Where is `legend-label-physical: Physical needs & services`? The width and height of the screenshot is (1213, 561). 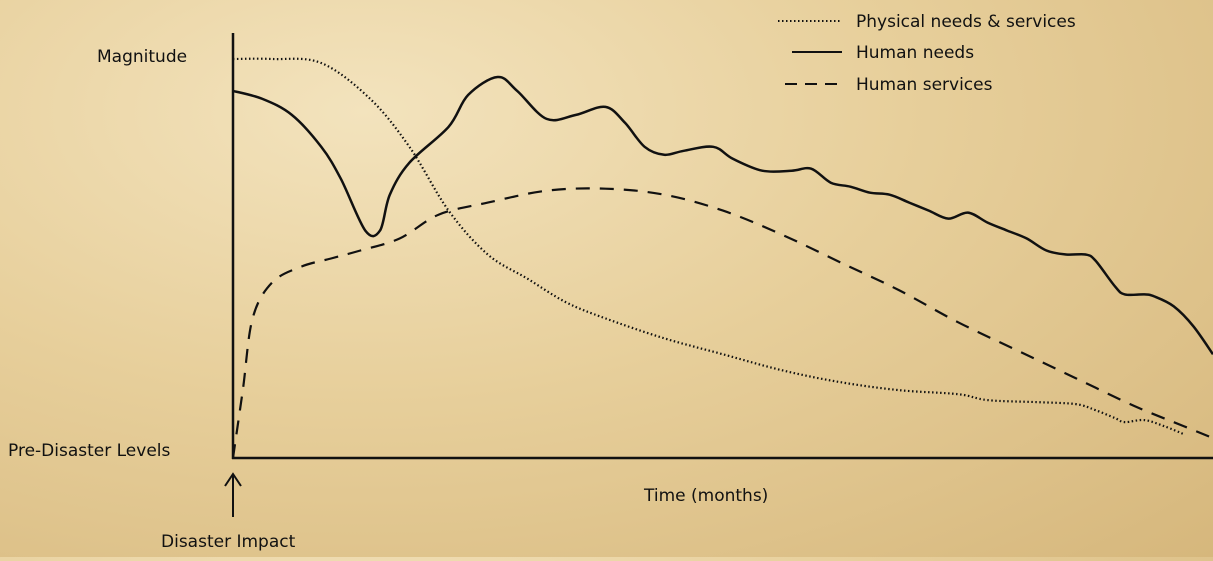
legend-label-physical: Physical needs & services is located at coordinates (966, 22).